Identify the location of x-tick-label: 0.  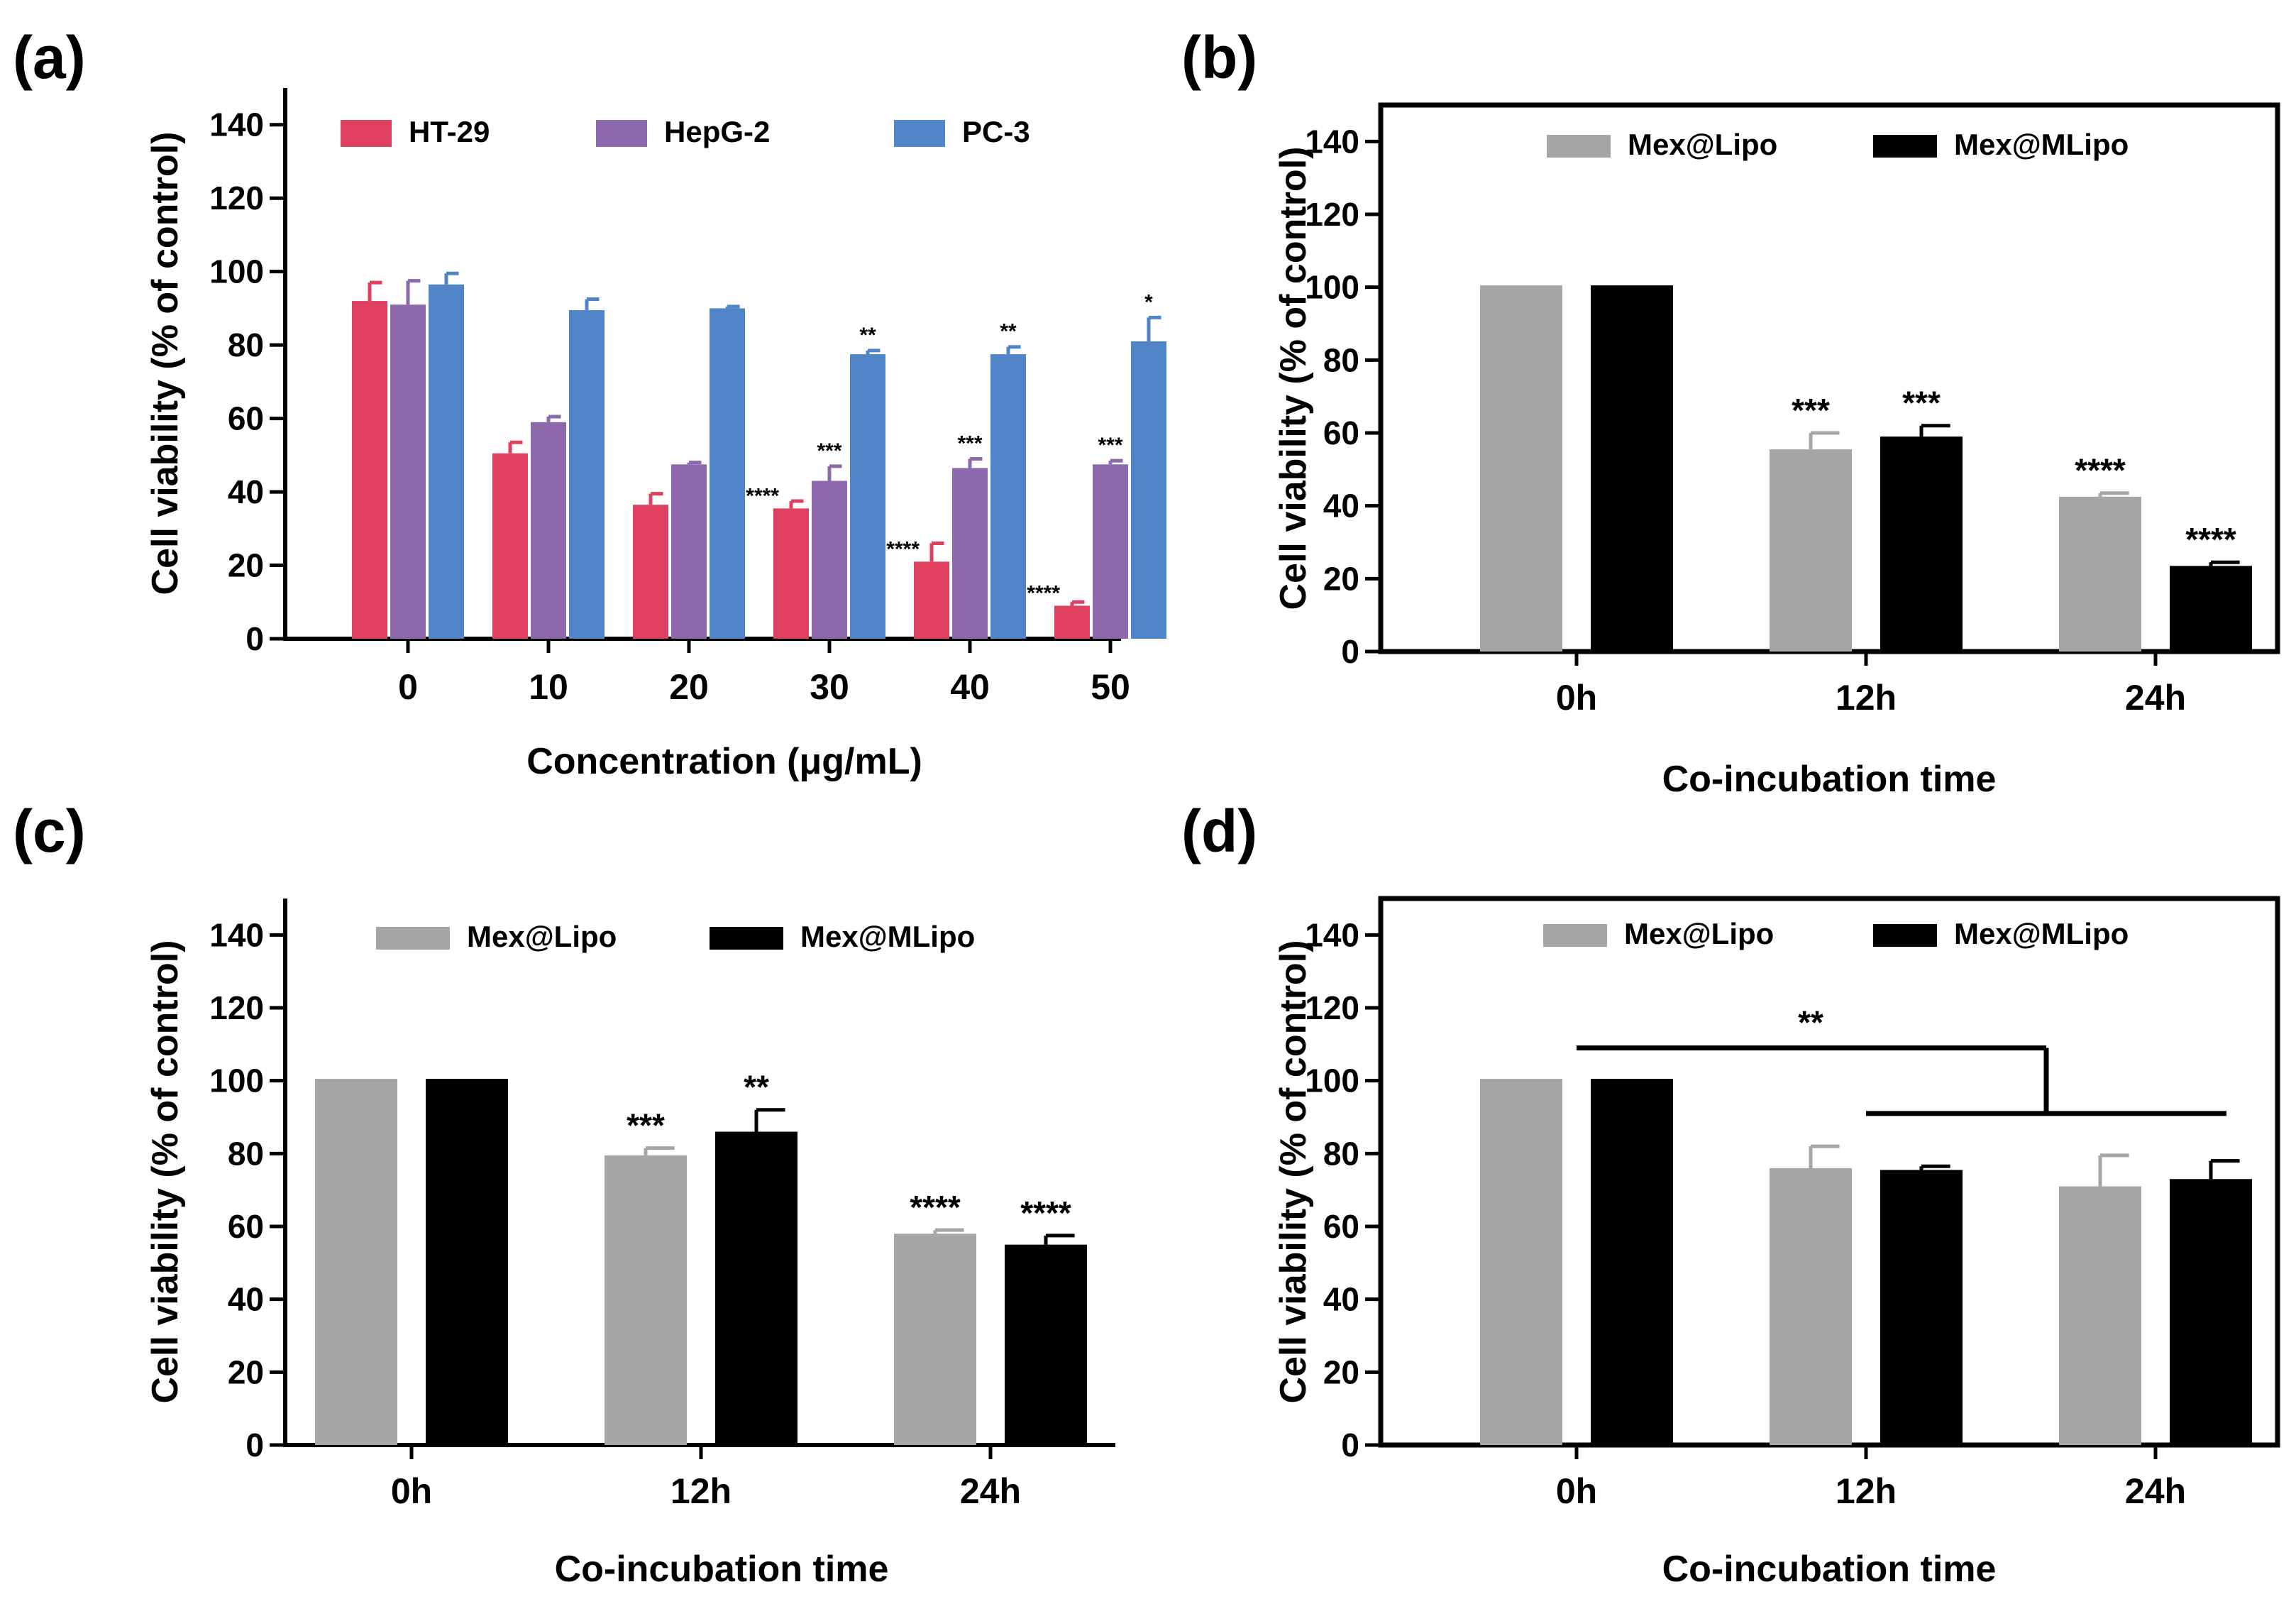
(408, 687).